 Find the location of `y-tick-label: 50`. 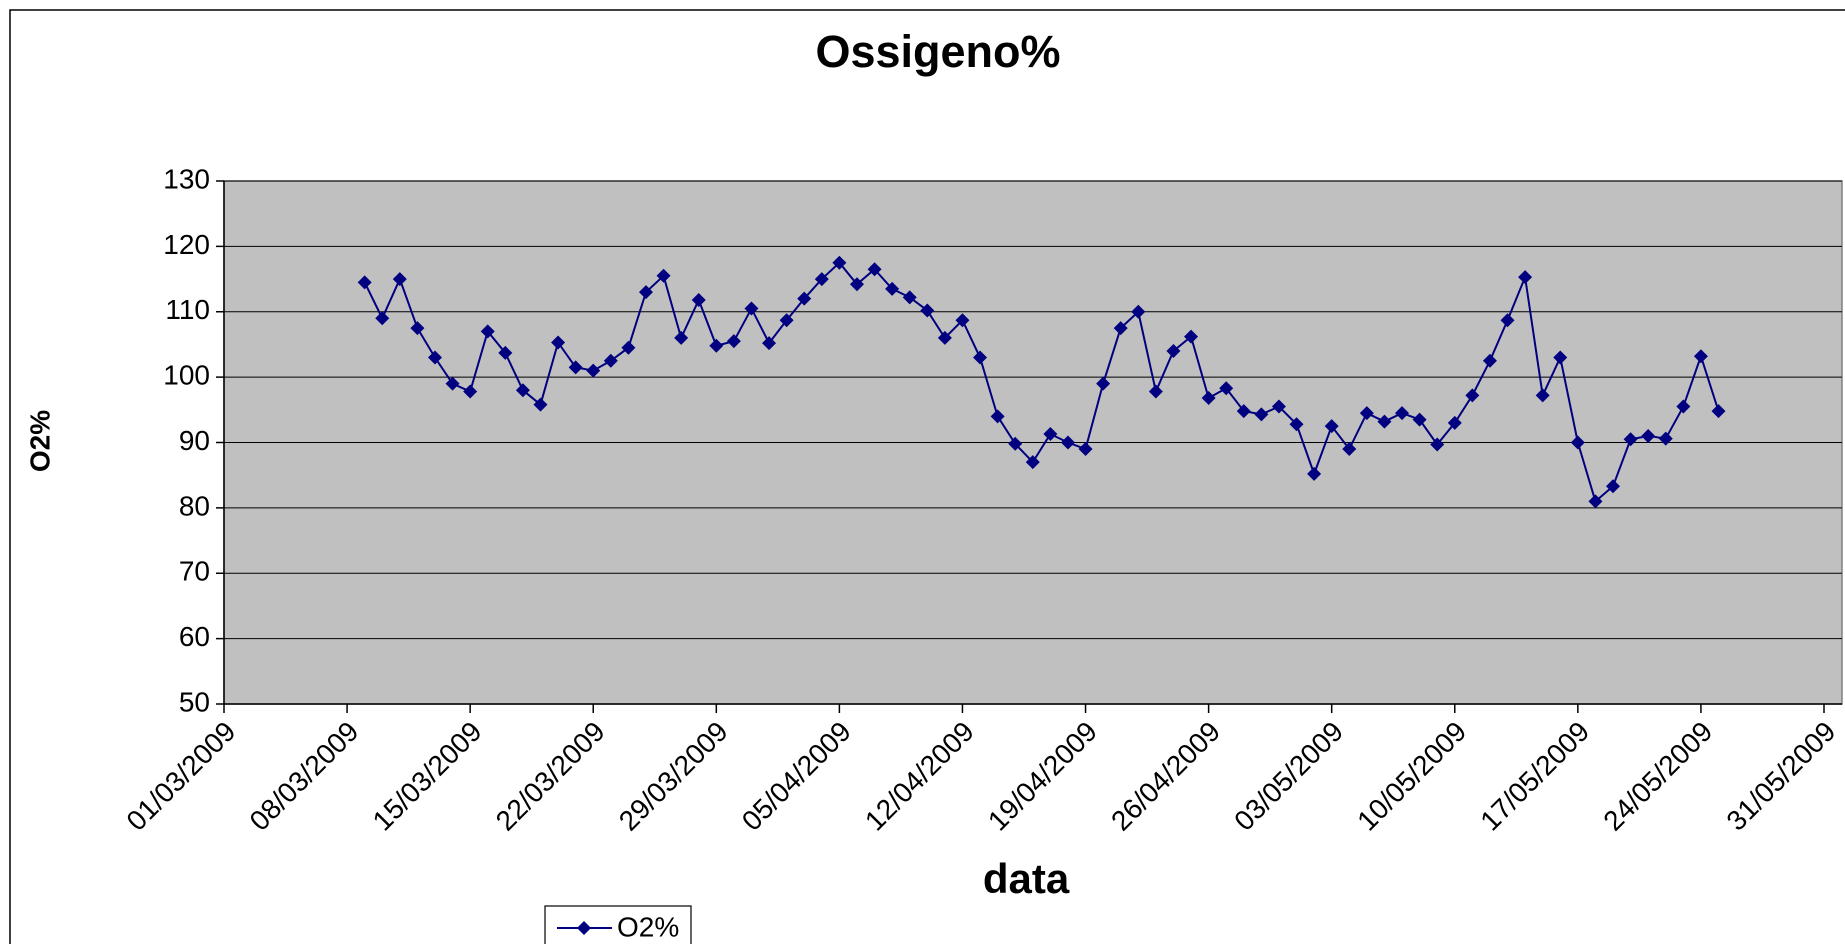

y-tick-label: 50 is located at coordinates (194, 701).